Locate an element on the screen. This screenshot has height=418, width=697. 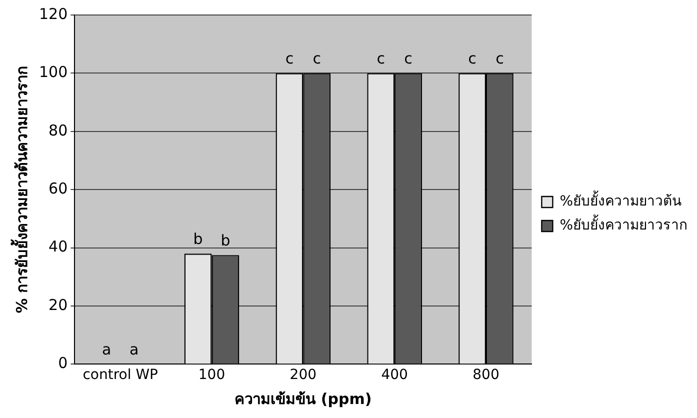
x-axis-title: ความเข้มข้น (ppm) is located at coordinates (303, 399).